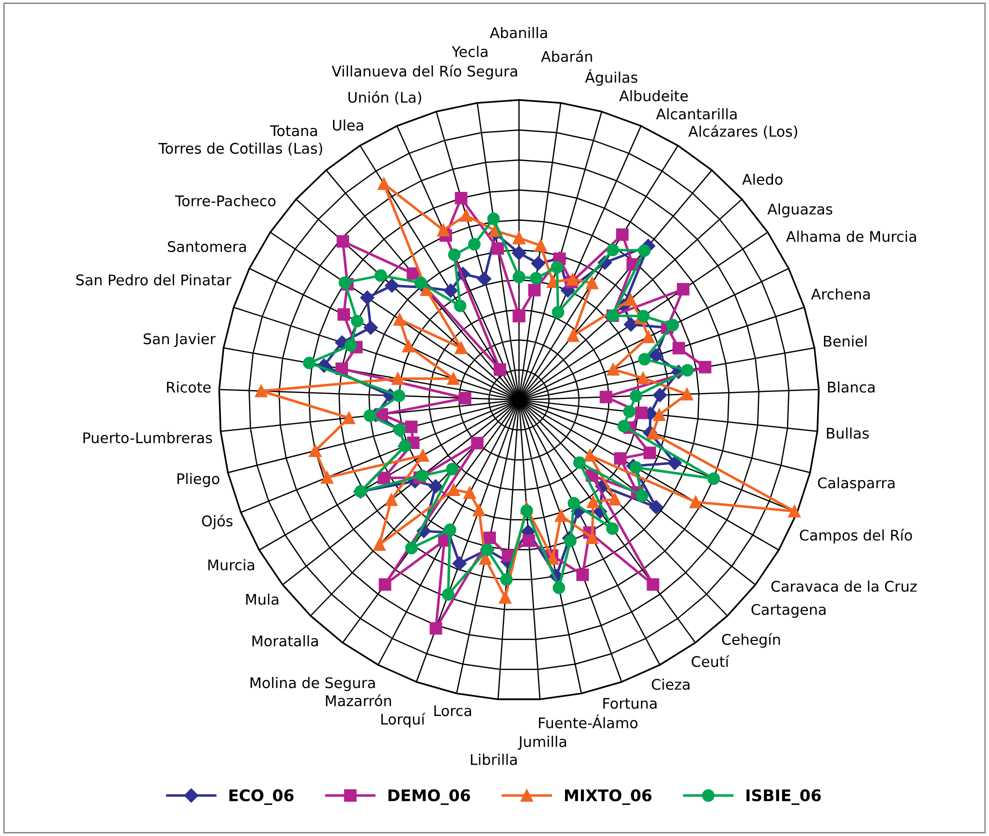 This screenshot has width=989, height=836. Describe the element at coordinates (154, 280) in the screenshot. I see `spoke-label: San Pedro del Pinatar` at that location.